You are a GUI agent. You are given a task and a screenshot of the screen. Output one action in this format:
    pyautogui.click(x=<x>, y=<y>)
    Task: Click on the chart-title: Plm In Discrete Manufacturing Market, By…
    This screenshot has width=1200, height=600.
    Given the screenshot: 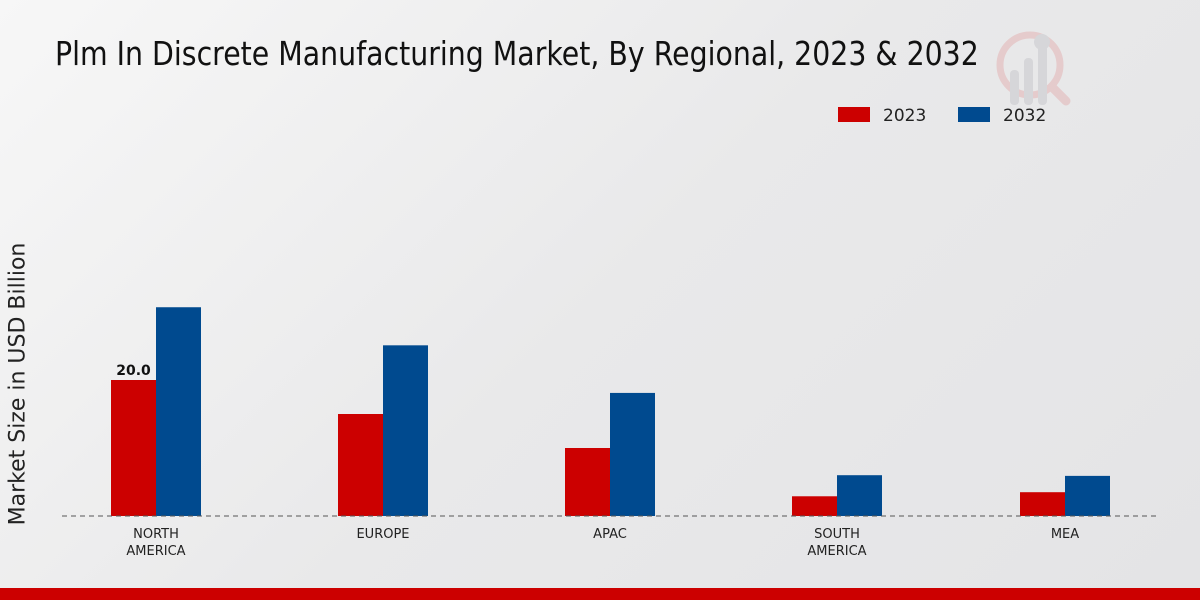 What is the action you would take?
    pyautogui.click(x=517, y=53)
    